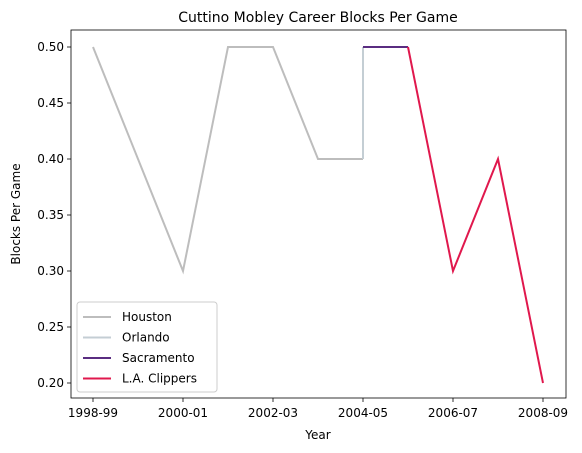 The height and width of the screenshot is (453, 582). Describe the element at coordinates (543, 413) in the screenshot. I see `x-tick-label: 2008-09` at that location.